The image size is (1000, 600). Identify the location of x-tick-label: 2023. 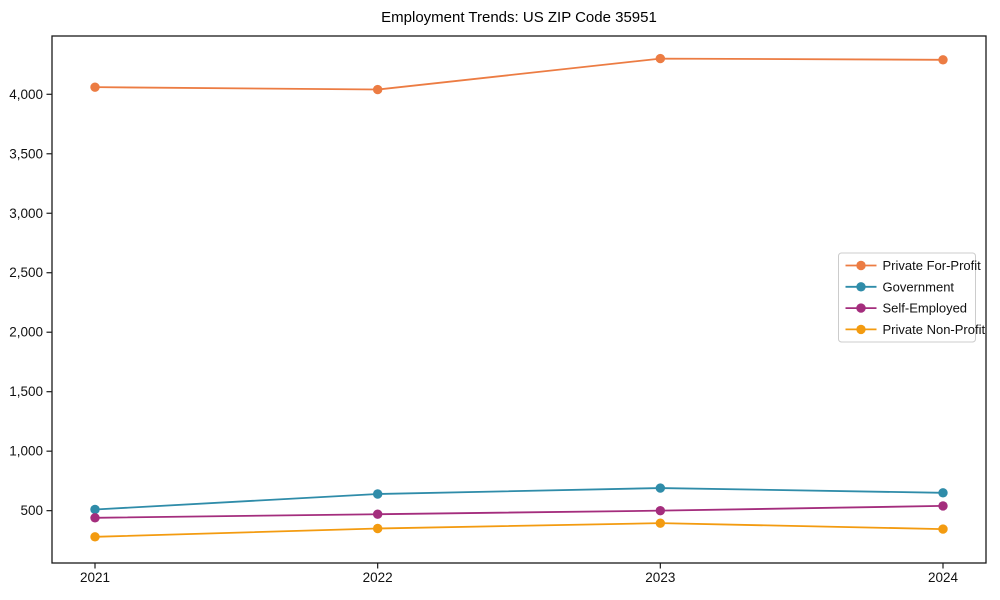
(660, 577).